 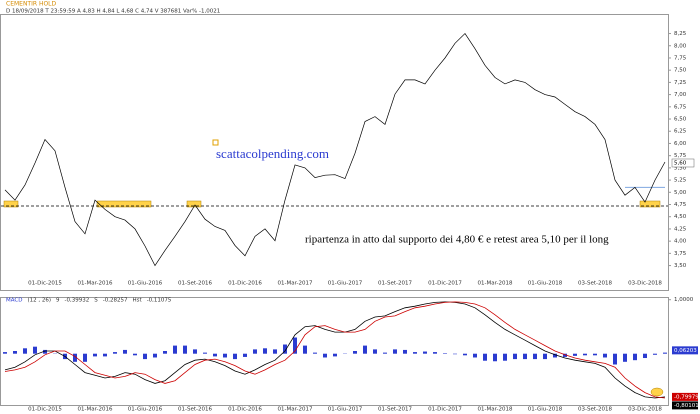 What do you see at coordinates (545, 284) in the screenshot?
I see `x-tick-label: 01-Giu-2018` at bounding box center [545, 284].